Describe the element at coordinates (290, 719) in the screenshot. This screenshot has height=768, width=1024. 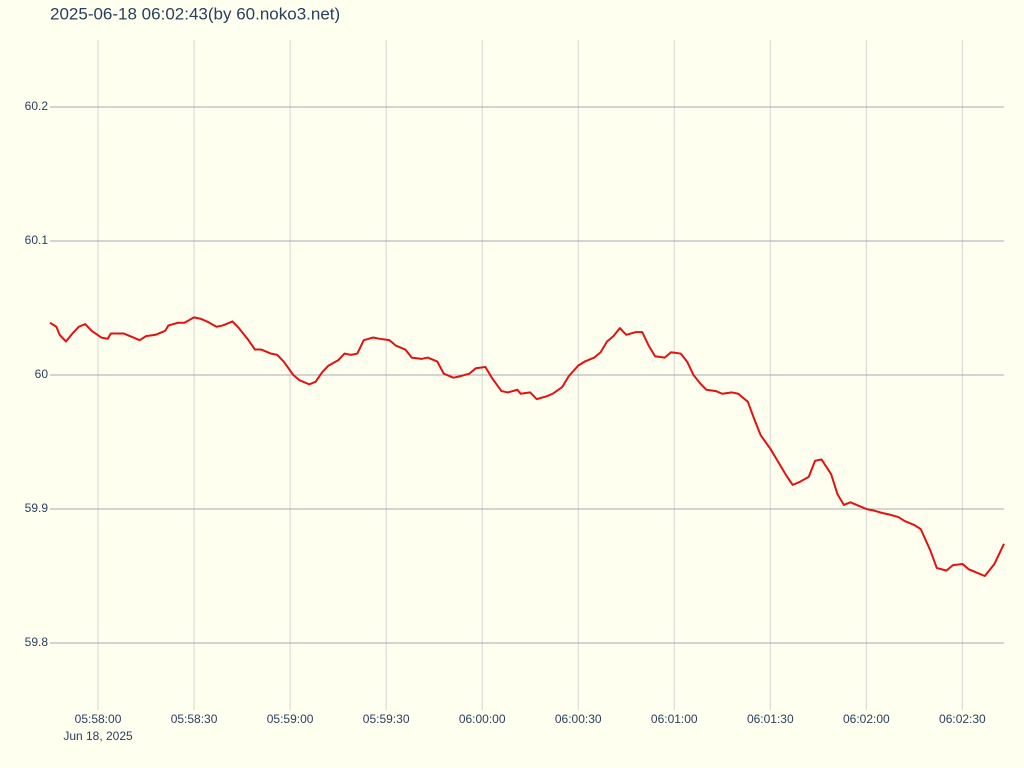
I see `x-tick-label: 05:59:00` at that location.